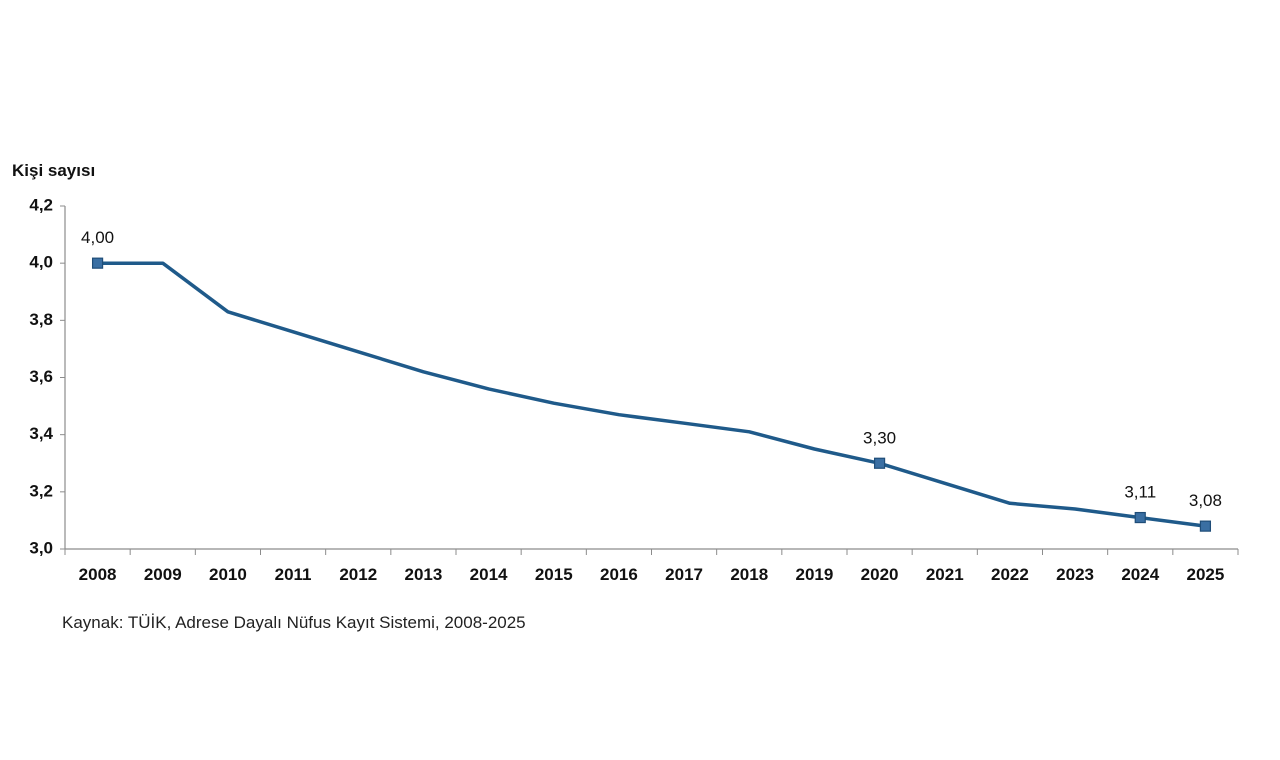 The height and width of the screenshot is (760, 1280). Describe the element at coordinates (228, 574) in the screenshot. I see `x-tick-label: 2010` at that location.